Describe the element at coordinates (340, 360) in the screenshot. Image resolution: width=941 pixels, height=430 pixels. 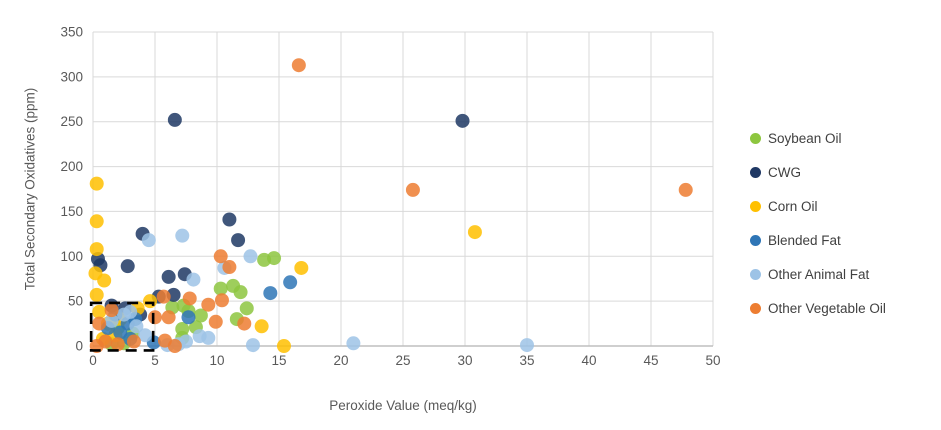
I see `x-tick-label: 20` at that location.